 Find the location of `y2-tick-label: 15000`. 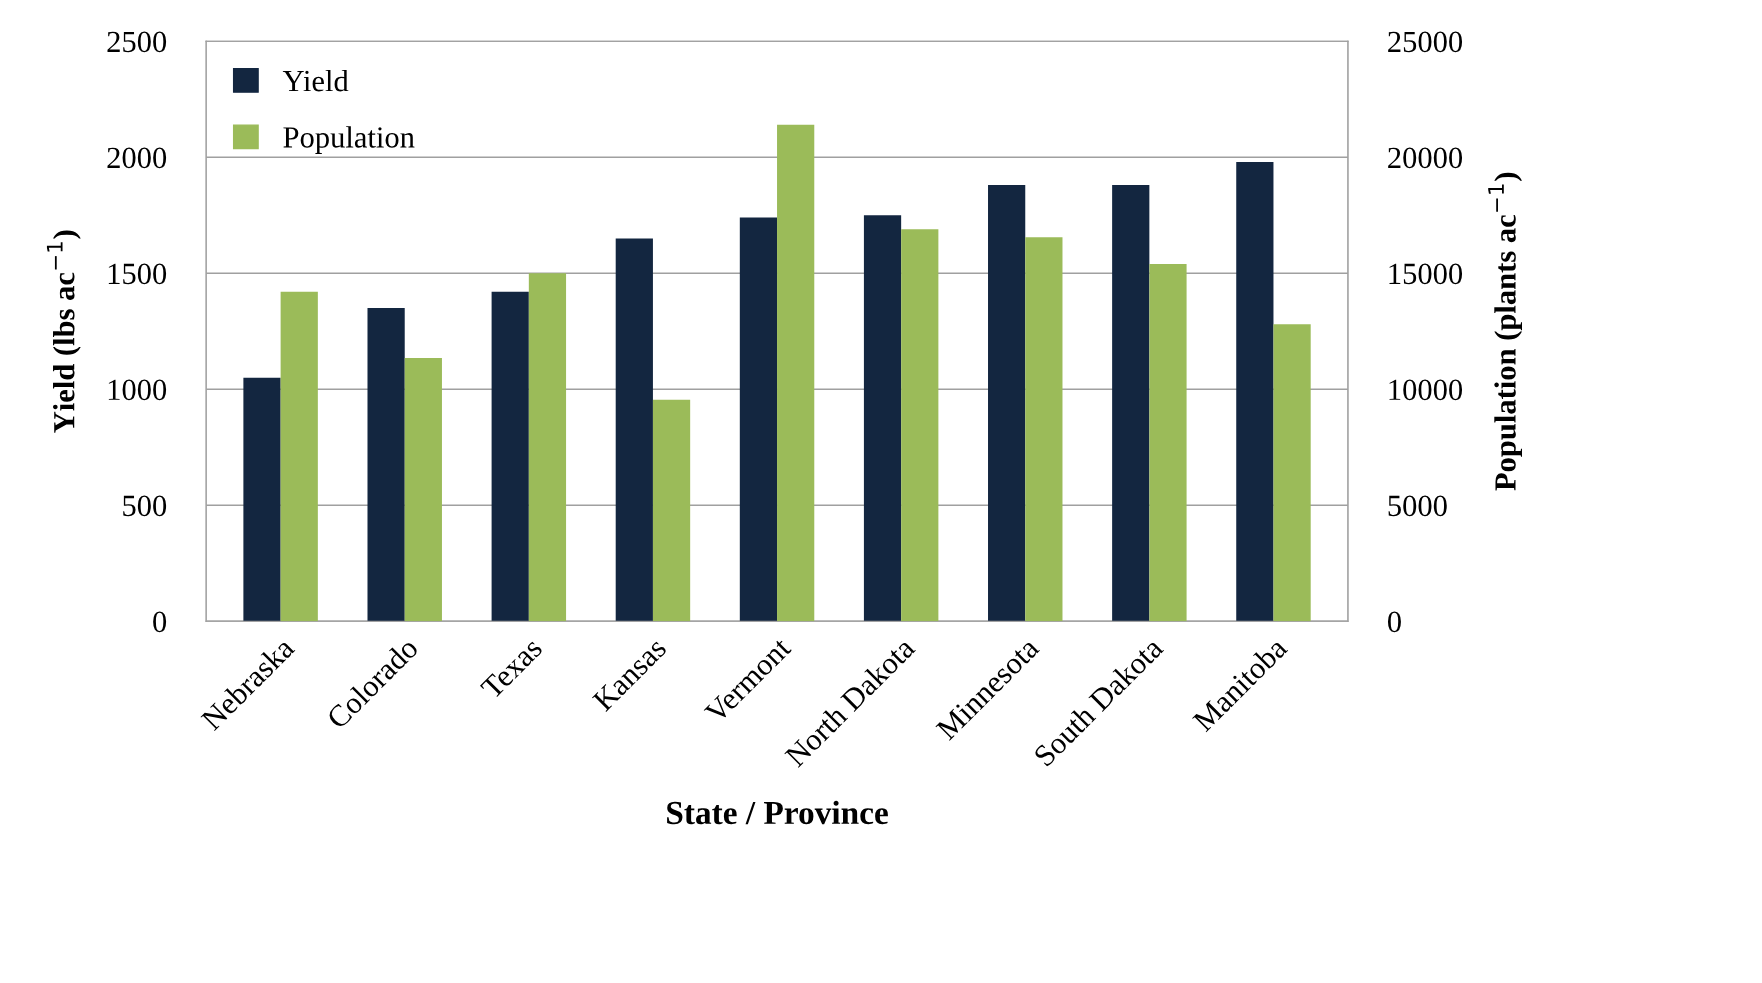

y2-tick-label: 15000 is located at coordinates (1426, 274).